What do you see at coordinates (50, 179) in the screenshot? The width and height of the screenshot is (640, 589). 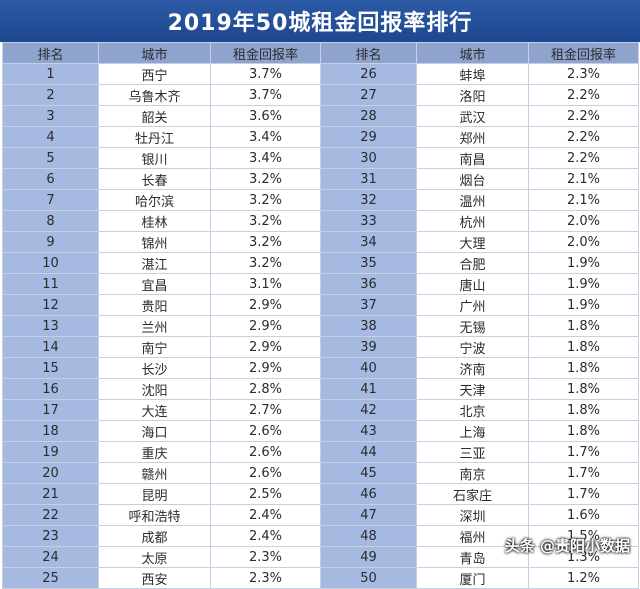 I see `rank-cell: 6` at bounding box center [50, 179].